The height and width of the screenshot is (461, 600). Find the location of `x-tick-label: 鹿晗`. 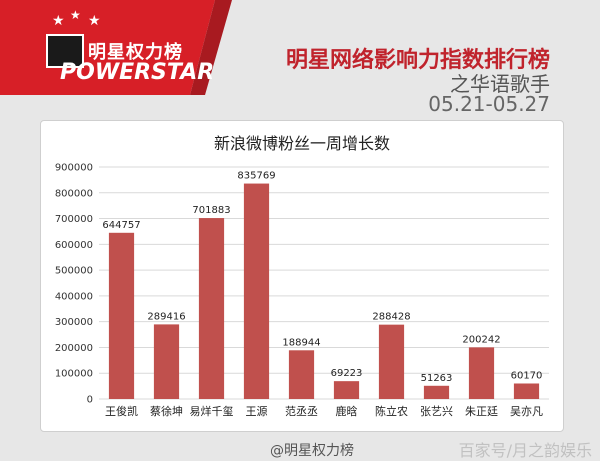

x-tick-label: 鹿晗 is located at coordinates (347, 411).